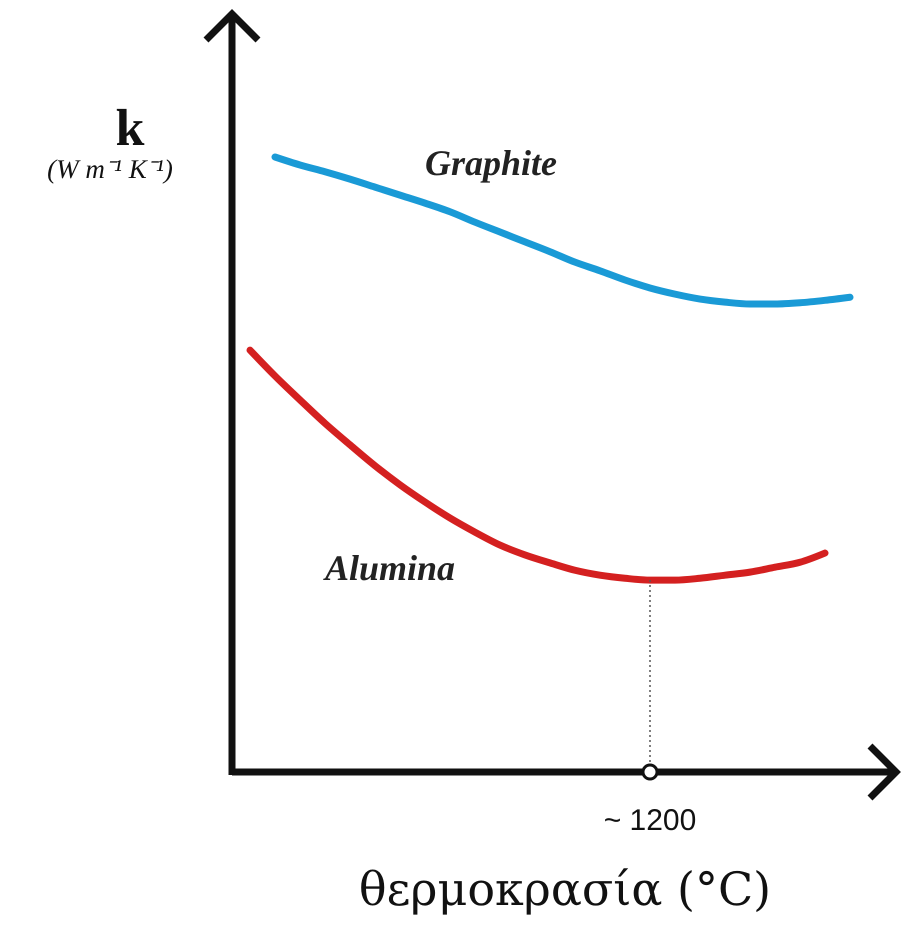  Describe the element at coordinates (389, 568) in the screenshot. I see `series-label: Alumina` at that location.